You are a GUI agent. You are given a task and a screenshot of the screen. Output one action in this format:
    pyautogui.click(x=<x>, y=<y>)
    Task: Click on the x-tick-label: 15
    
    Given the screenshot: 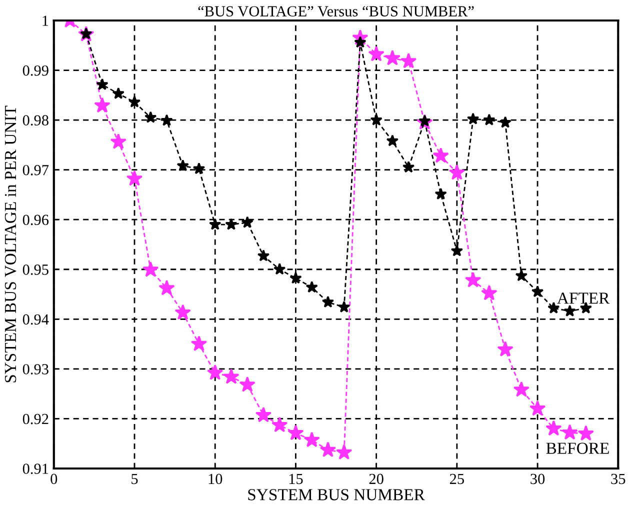 What is the action you would take?
    pyautogui.click(x=296, y=479)
    